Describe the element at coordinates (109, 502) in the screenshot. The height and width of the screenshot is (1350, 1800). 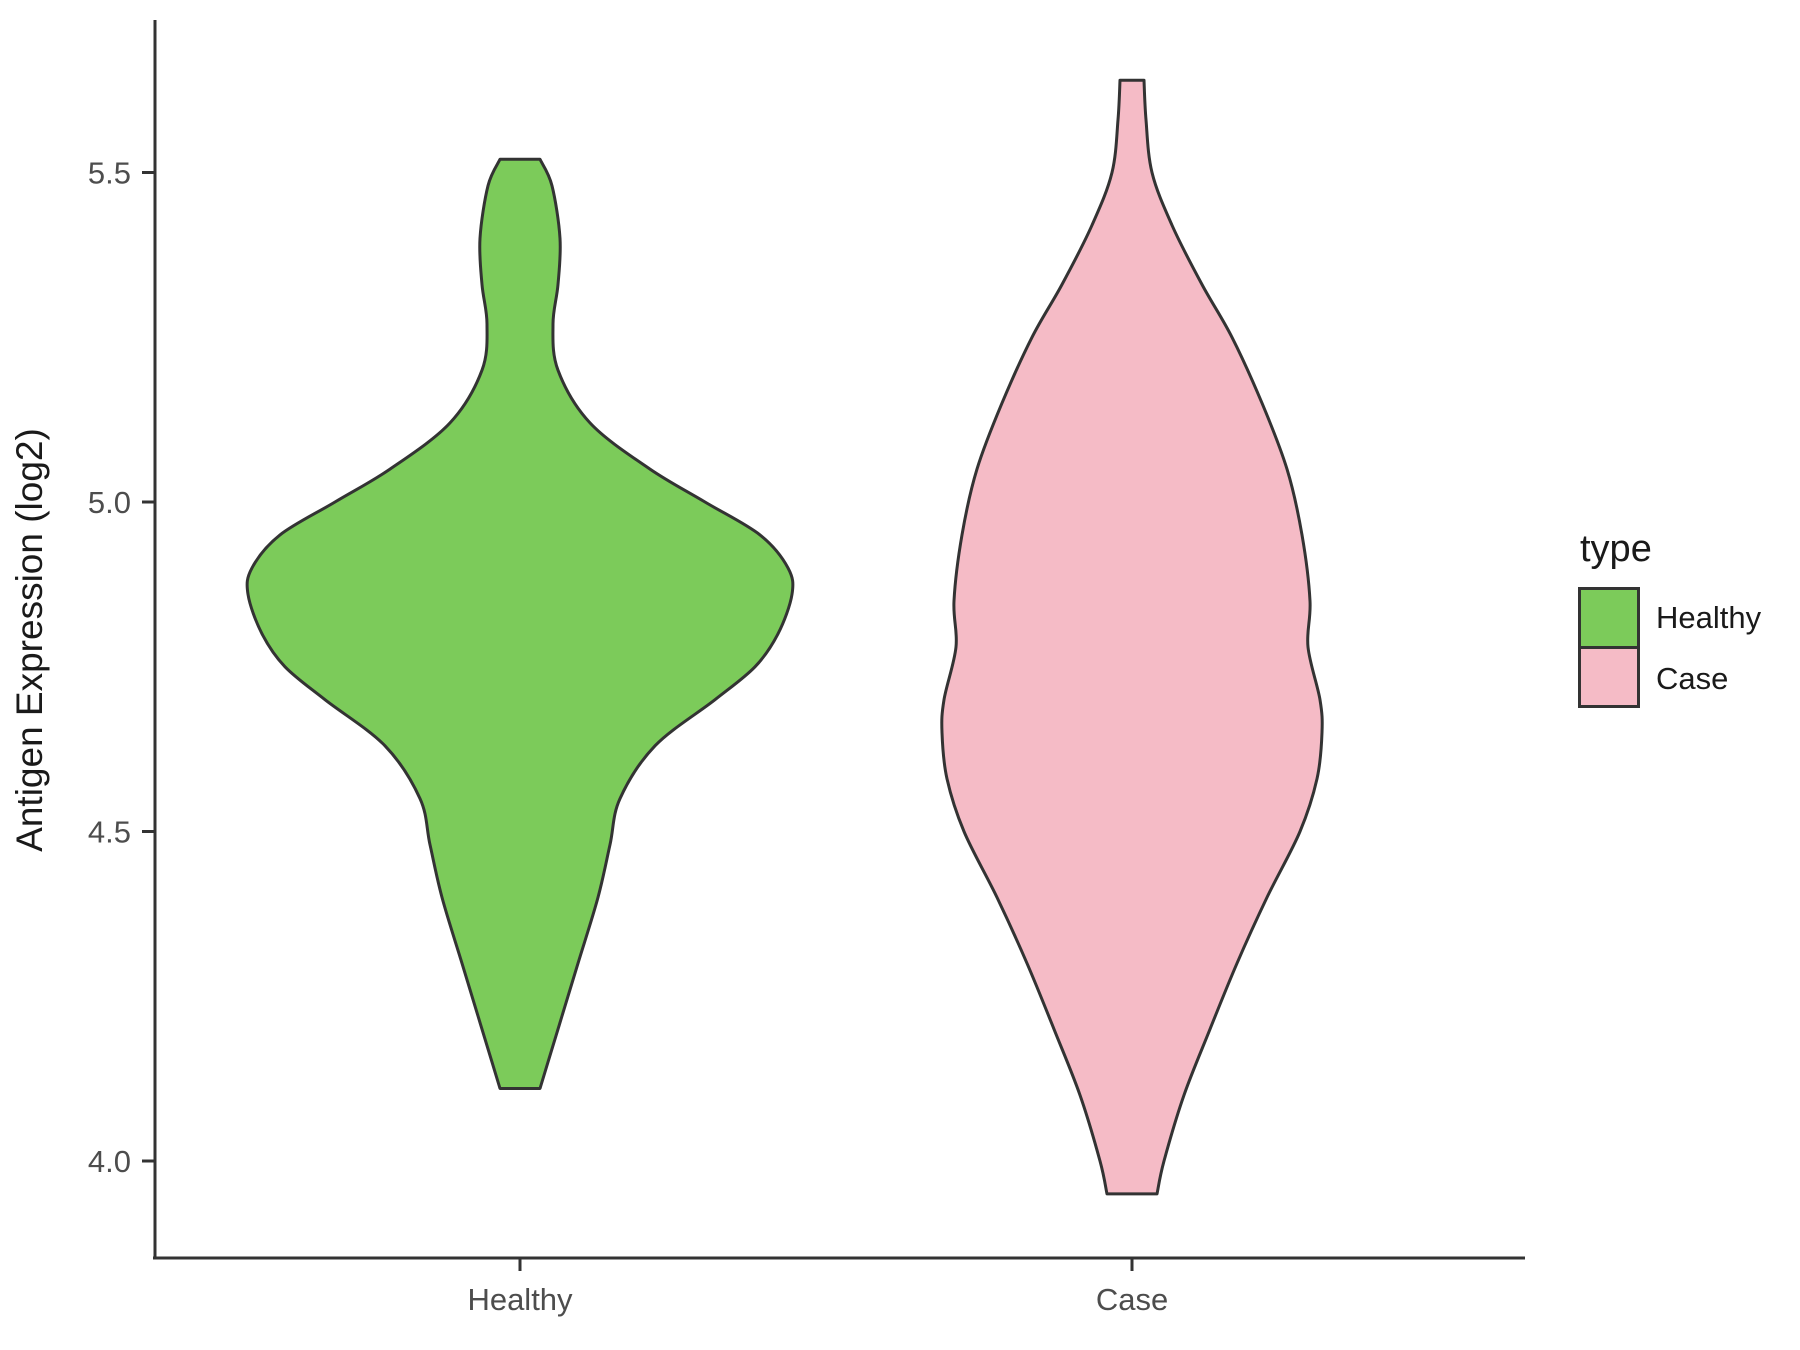
I see `y-tick-label: 5.0` at that location.